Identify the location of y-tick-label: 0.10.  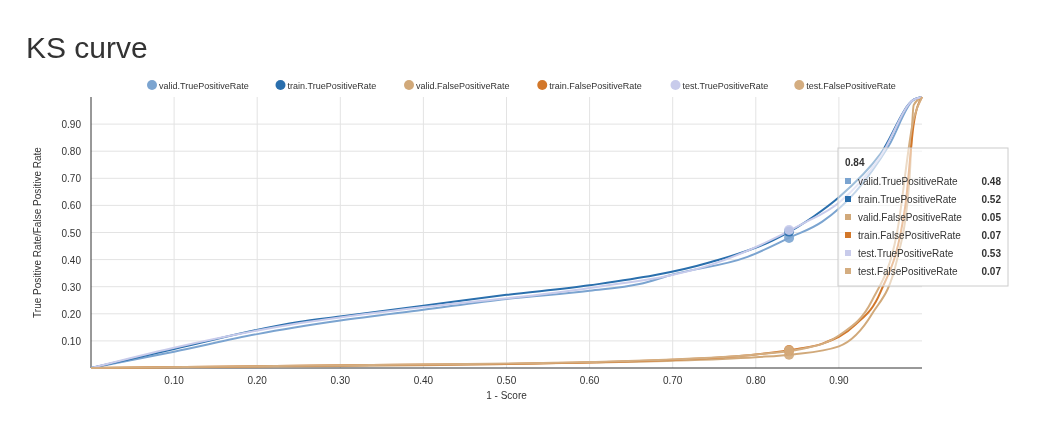
(71, 341).